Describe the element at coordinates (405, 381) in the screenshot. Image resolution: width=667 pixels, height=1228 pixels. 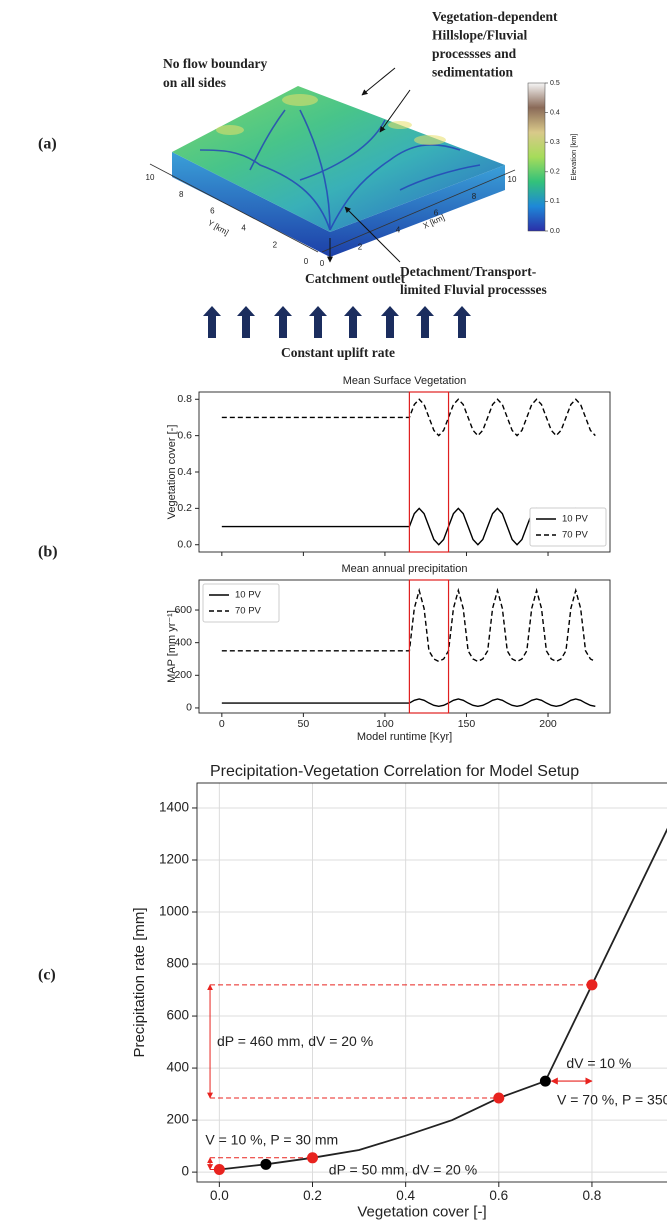
I see `chart-title: Mean Surface Vegetation` at that location.